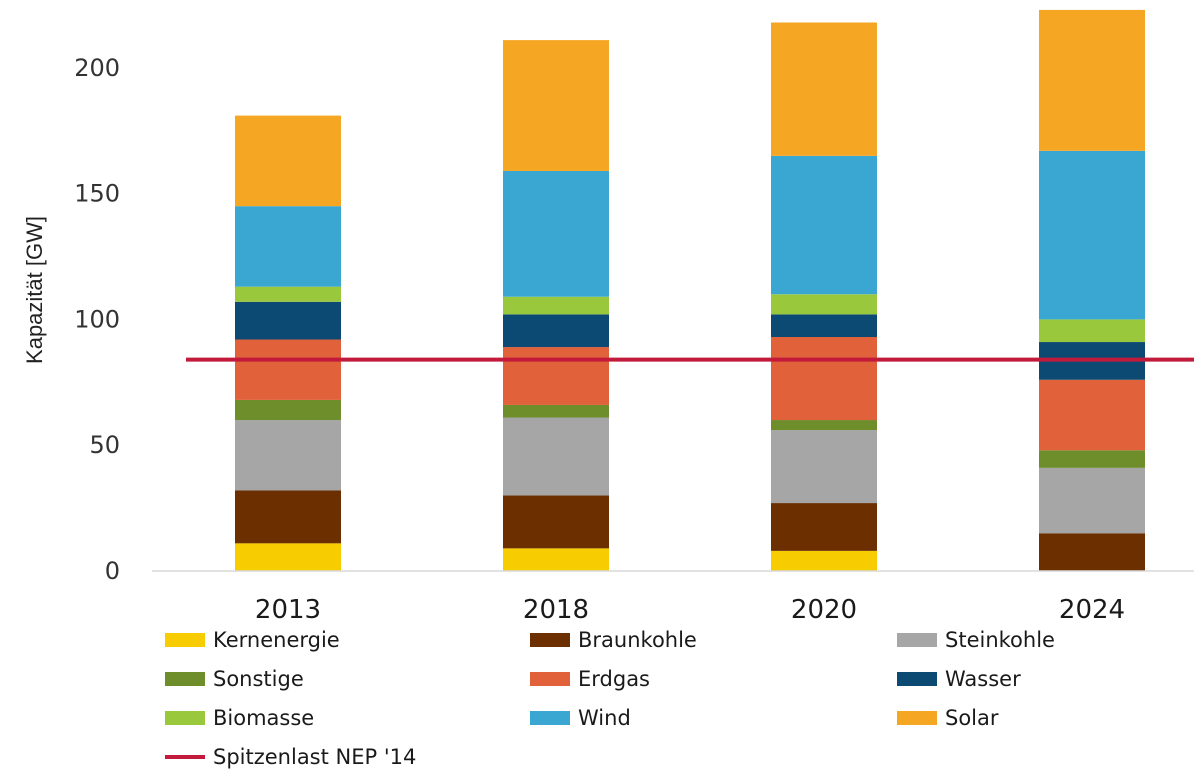 The image size is (1194, 770). What do you see at coordinates (824, 610) in the screenshot?
I see `x-tick-label: 2020` at bounding box center [824, 610].